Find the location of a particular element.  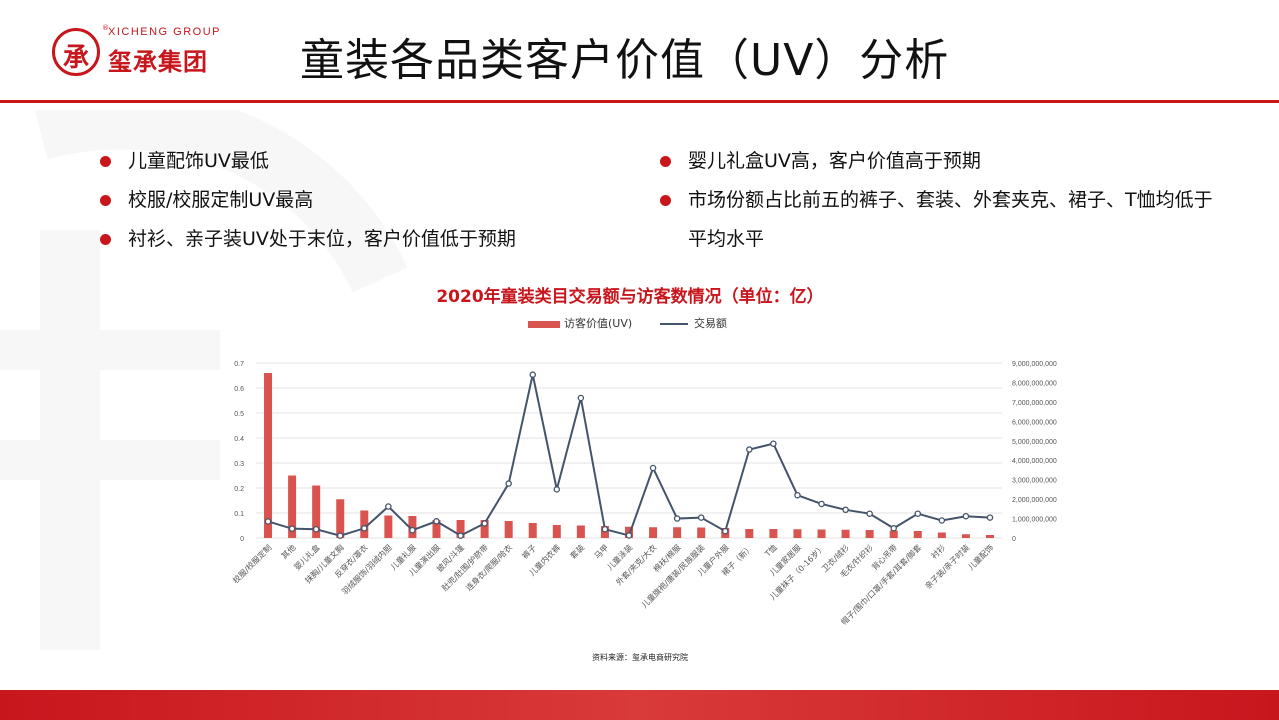

y-right-tick-label: 2,000,000,000 is located at coordinates (1034, 500).